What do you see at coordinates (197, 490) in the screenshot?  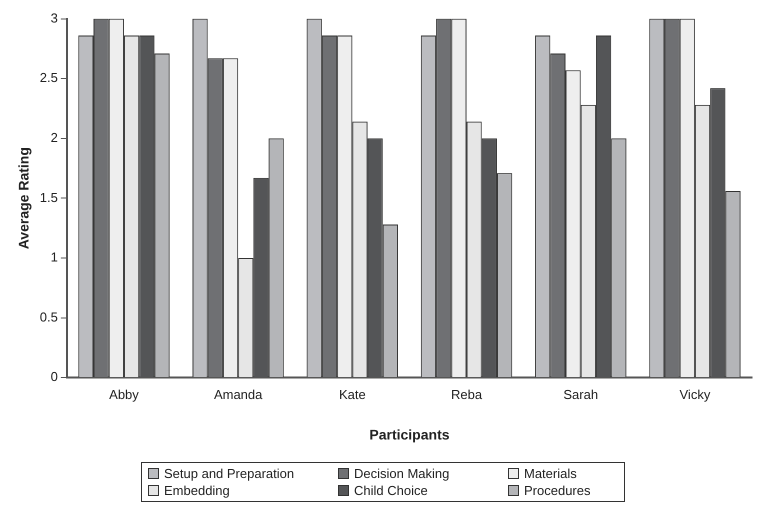 I see `legend-label: Embedding` at bounding box center [197, 490].